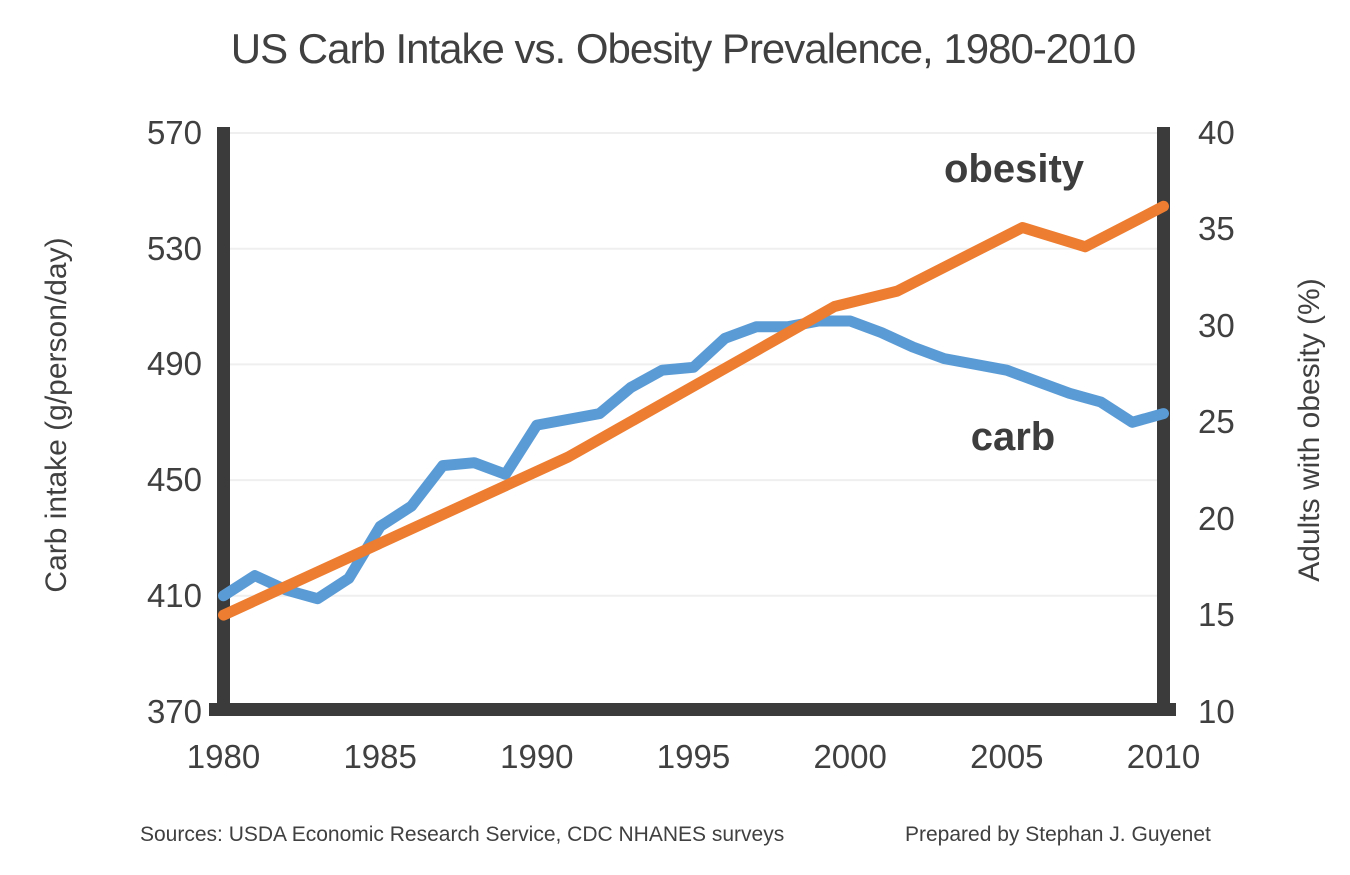  Describe the element at coordinates (1216, 132) in the screenshot. I see `y-right-tick-label: 40` at that location.